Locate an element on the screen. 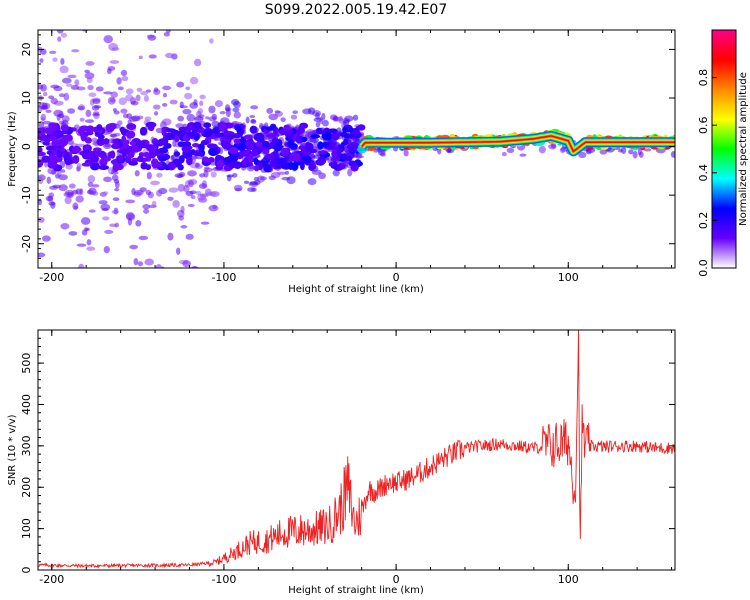 Image resolution: width=750 pixels, height=600 pixels. colorbar-tick-label: 0.0 is located at coordinates (703, 268).